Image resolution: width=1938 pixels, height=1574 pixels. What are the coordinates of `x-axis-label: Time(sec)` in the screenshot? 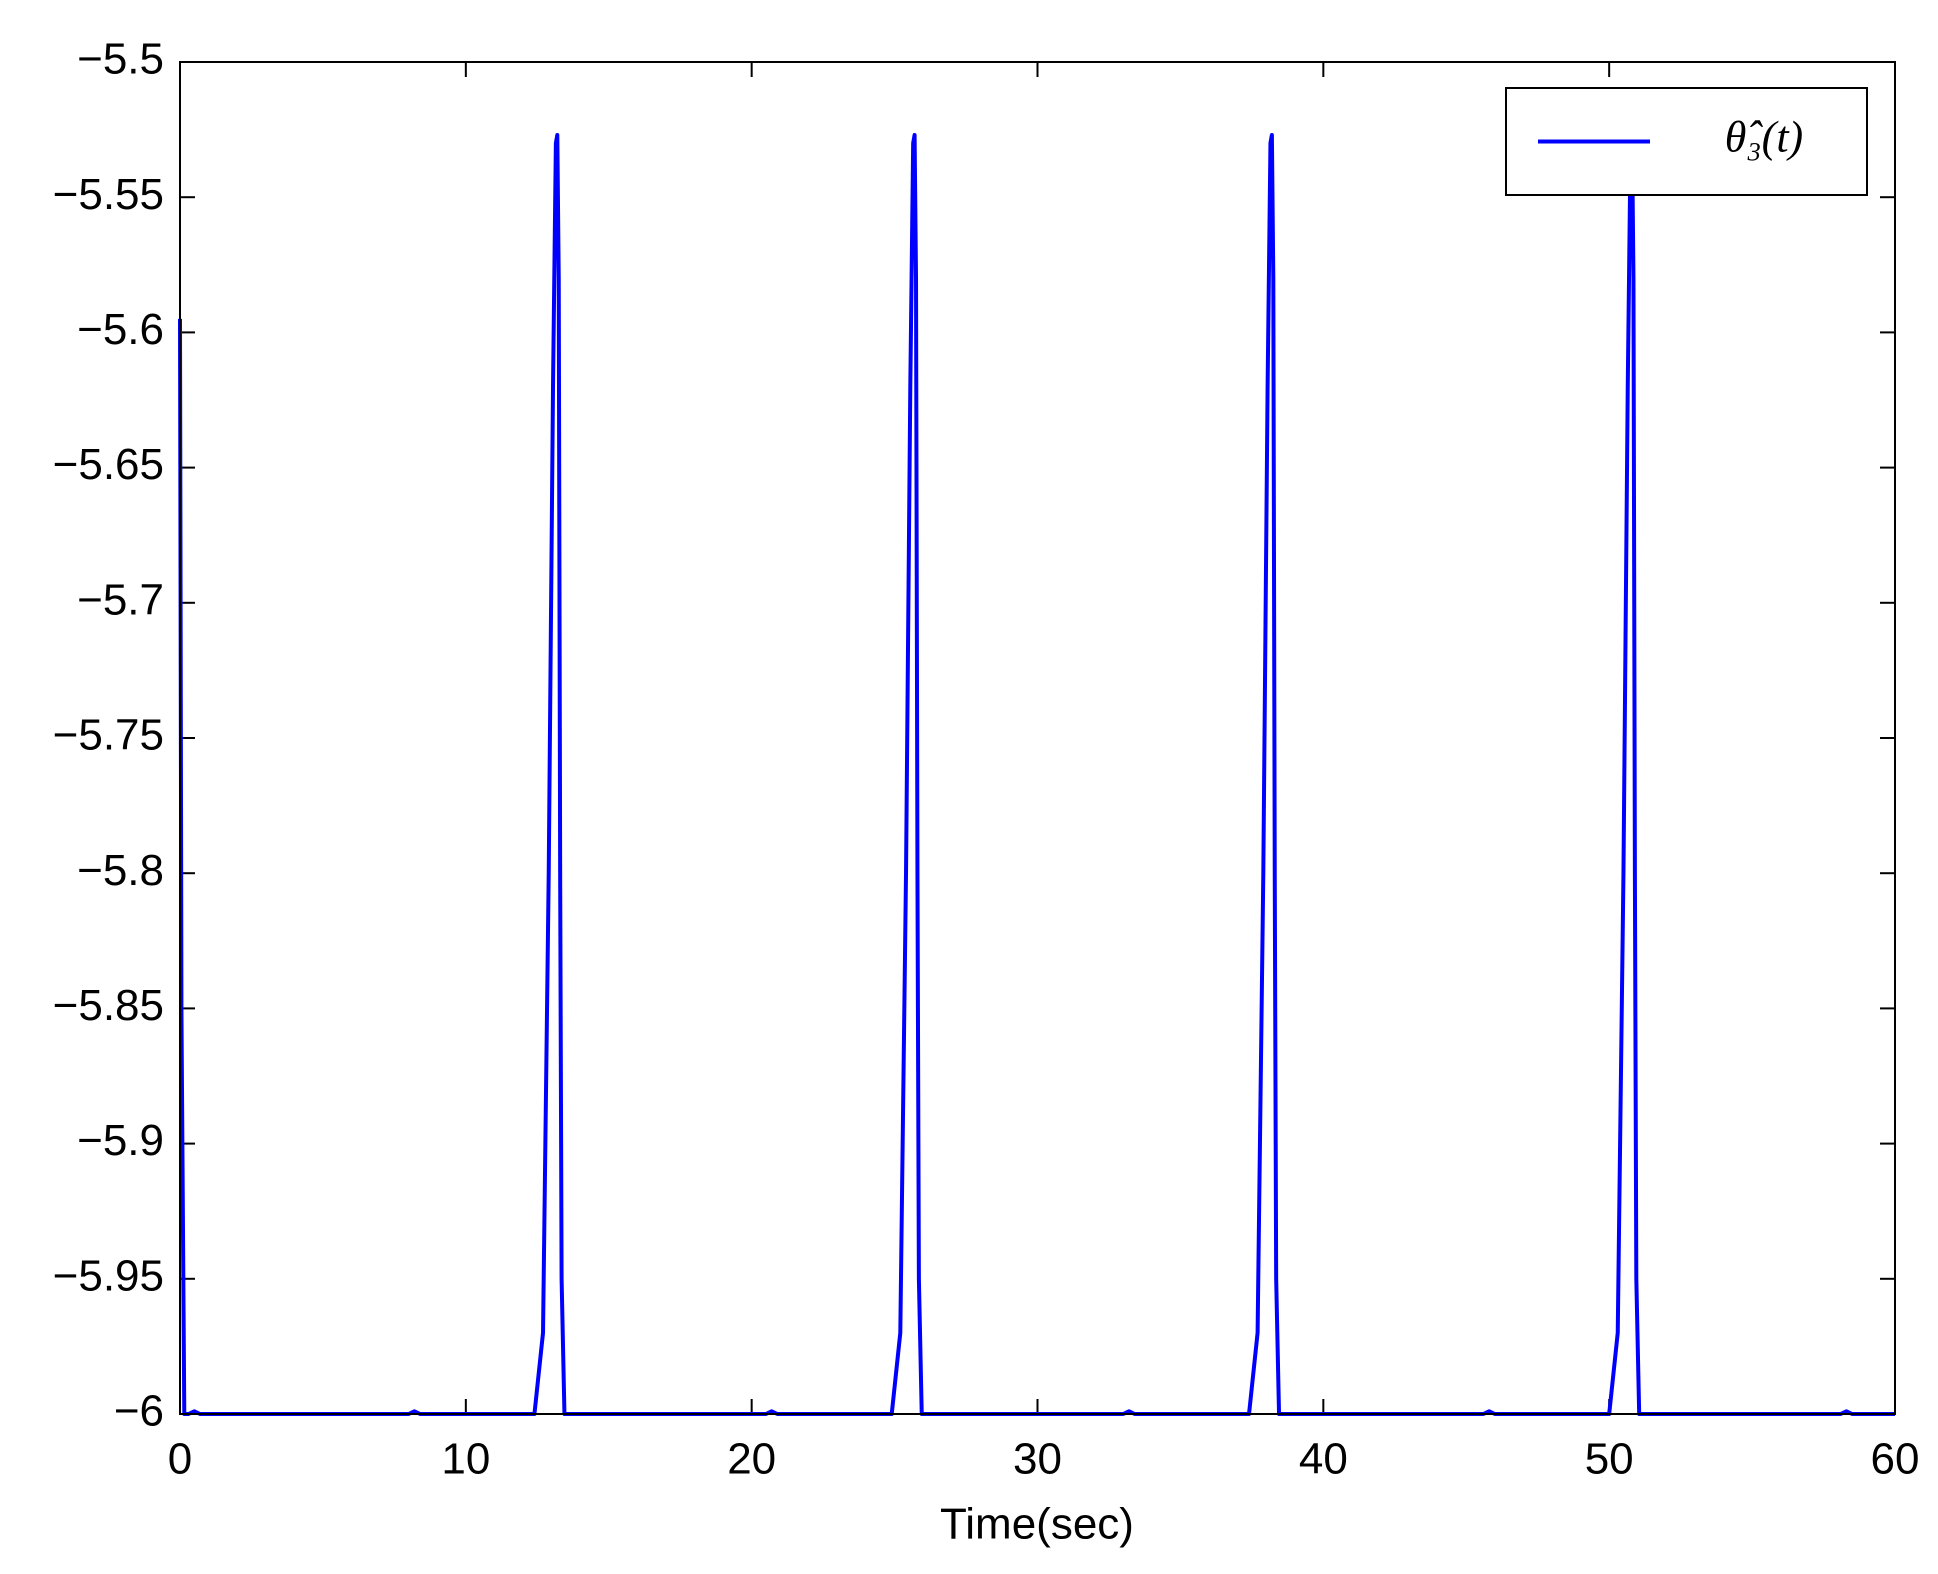 It's located at (1037, 1524).